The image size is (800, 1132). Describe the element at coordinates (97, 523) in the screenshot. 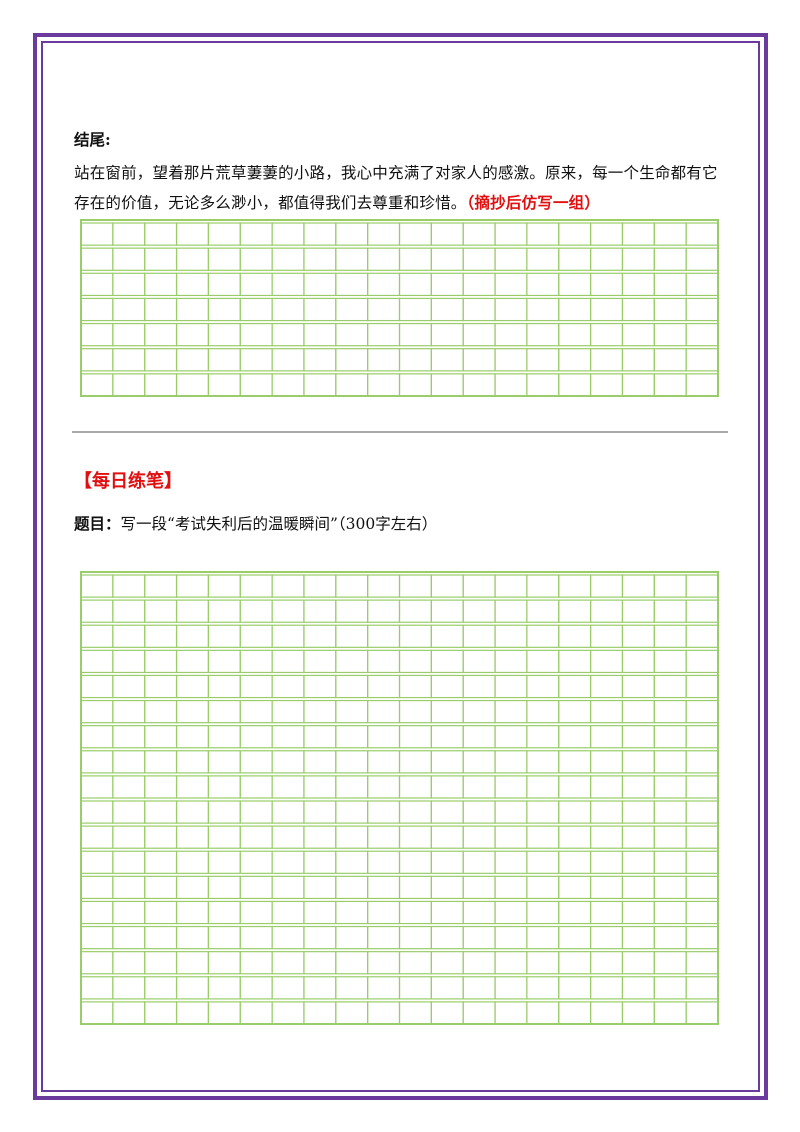

I see `topic-label: 题目：` at that location.